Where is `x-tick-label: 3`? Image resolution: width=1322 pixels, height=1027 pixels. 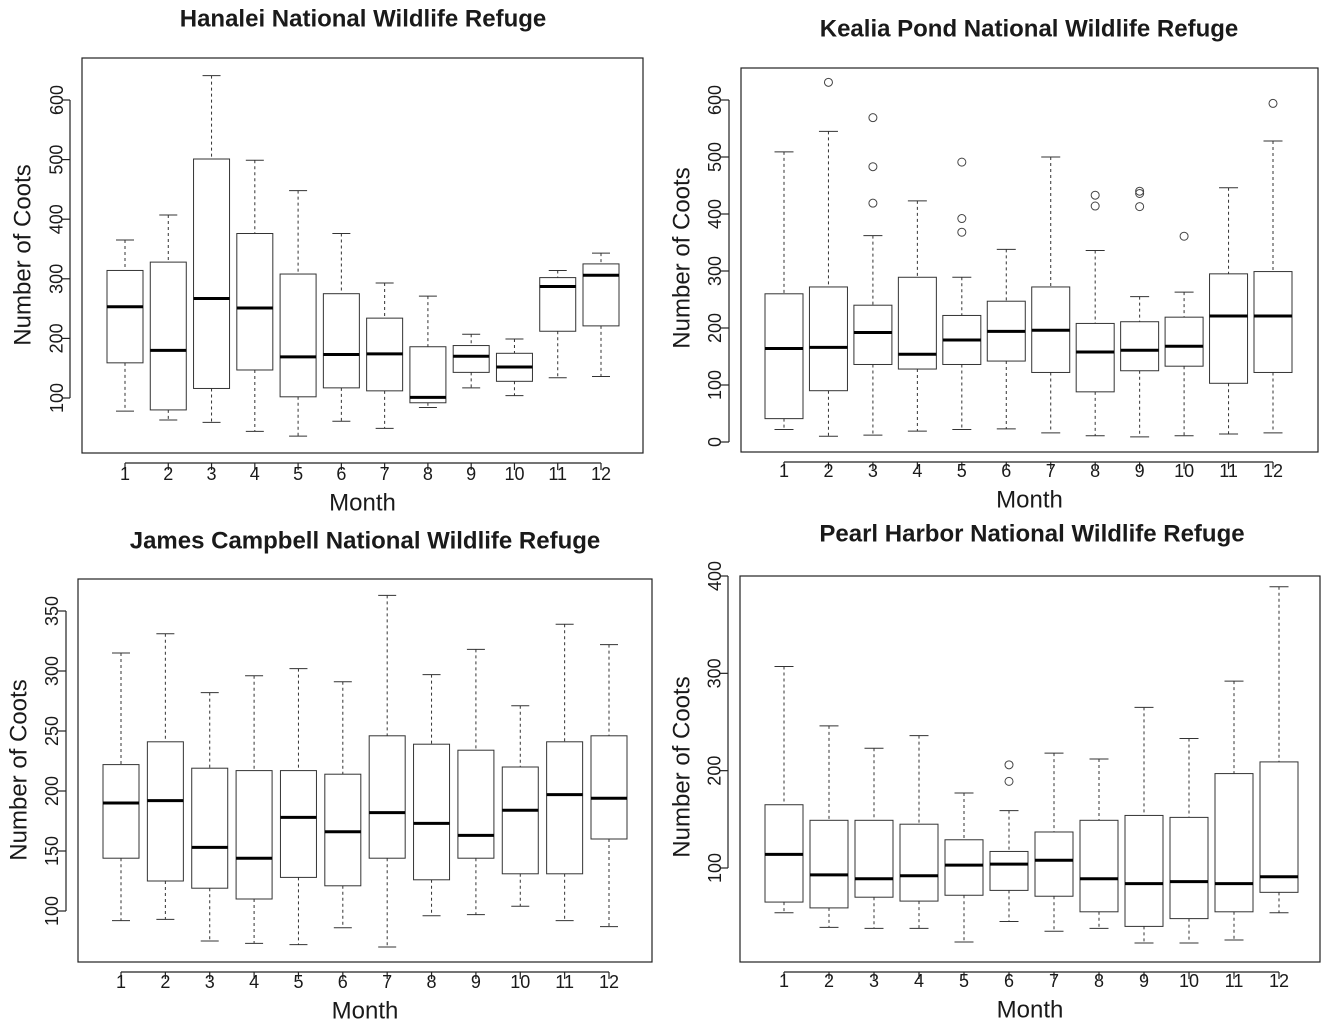
x-tick-label: 3 is located at coordinates (874, 981).